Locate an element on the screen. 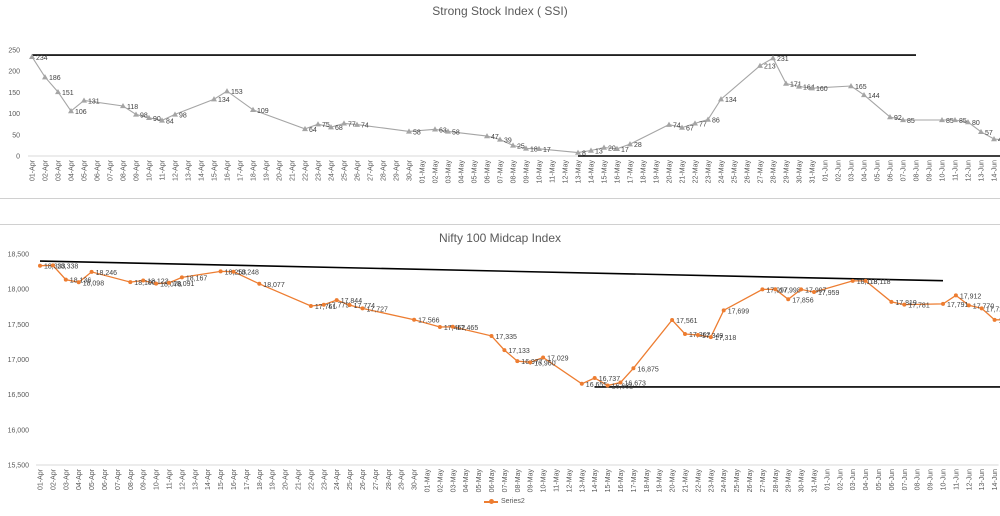  ssi-x-tick-label: 25-Apr is located at coordinates (345, 170).